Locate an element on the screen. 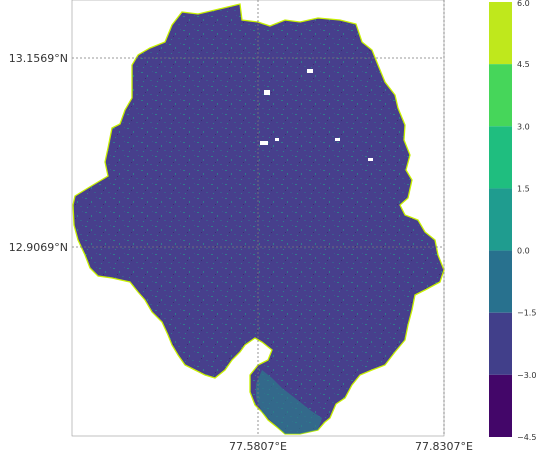  colorbar-tick-3: 1.5 is located at coordinates (523, 188).